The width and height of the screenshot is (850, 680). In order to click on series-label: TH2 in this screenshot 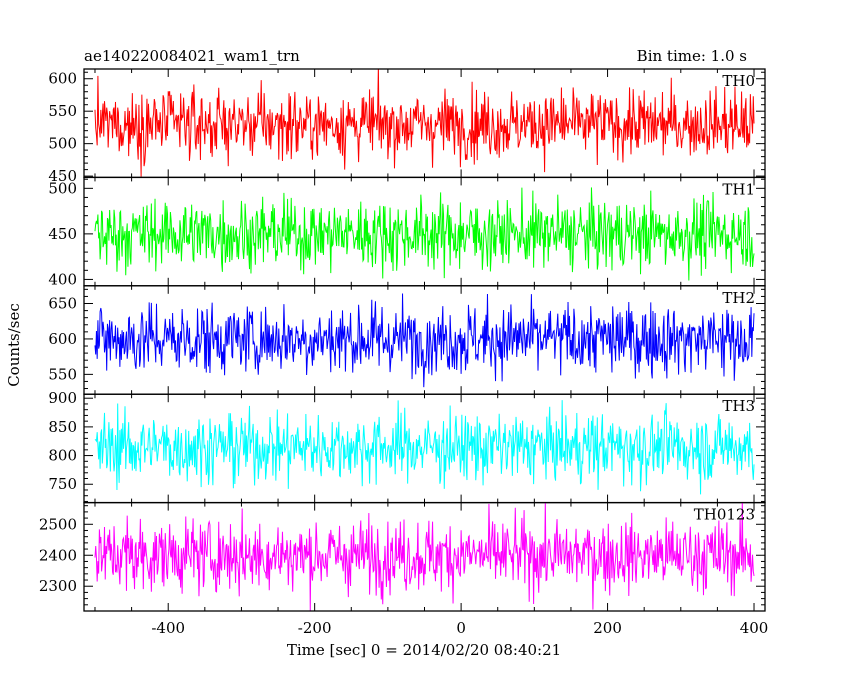, I will do `click(738, 298)`.